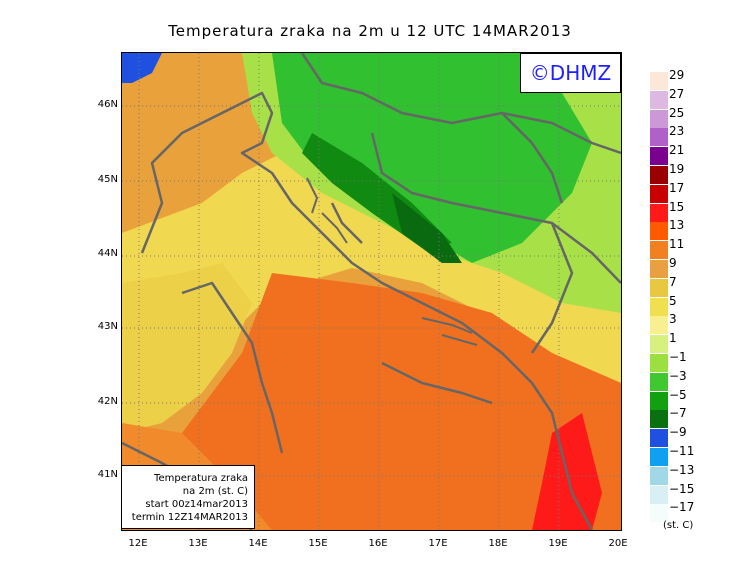 Image resolution: width=740 pixels, height=582 pixels. Describe the element at coordinates (677, 150) in the screenshot. I see `legend-label: 21` at that location.